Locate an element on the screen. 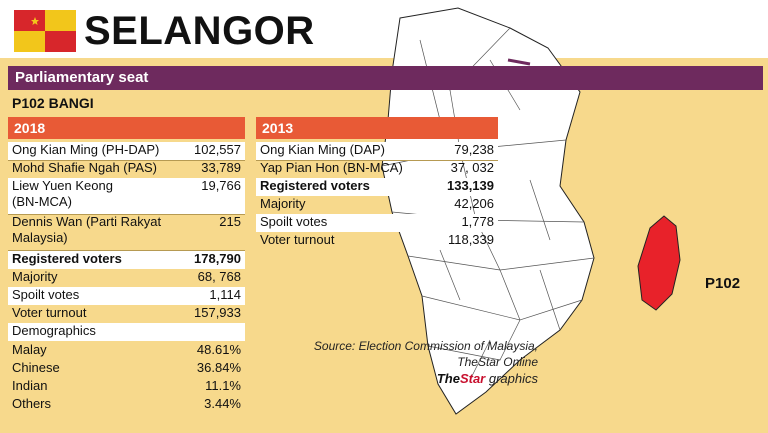 The height and width of the screenshot is (433, 768). table-row: Mohd Shafie Ngah (PAS) 33,789 is located at coordinates (126, 169).